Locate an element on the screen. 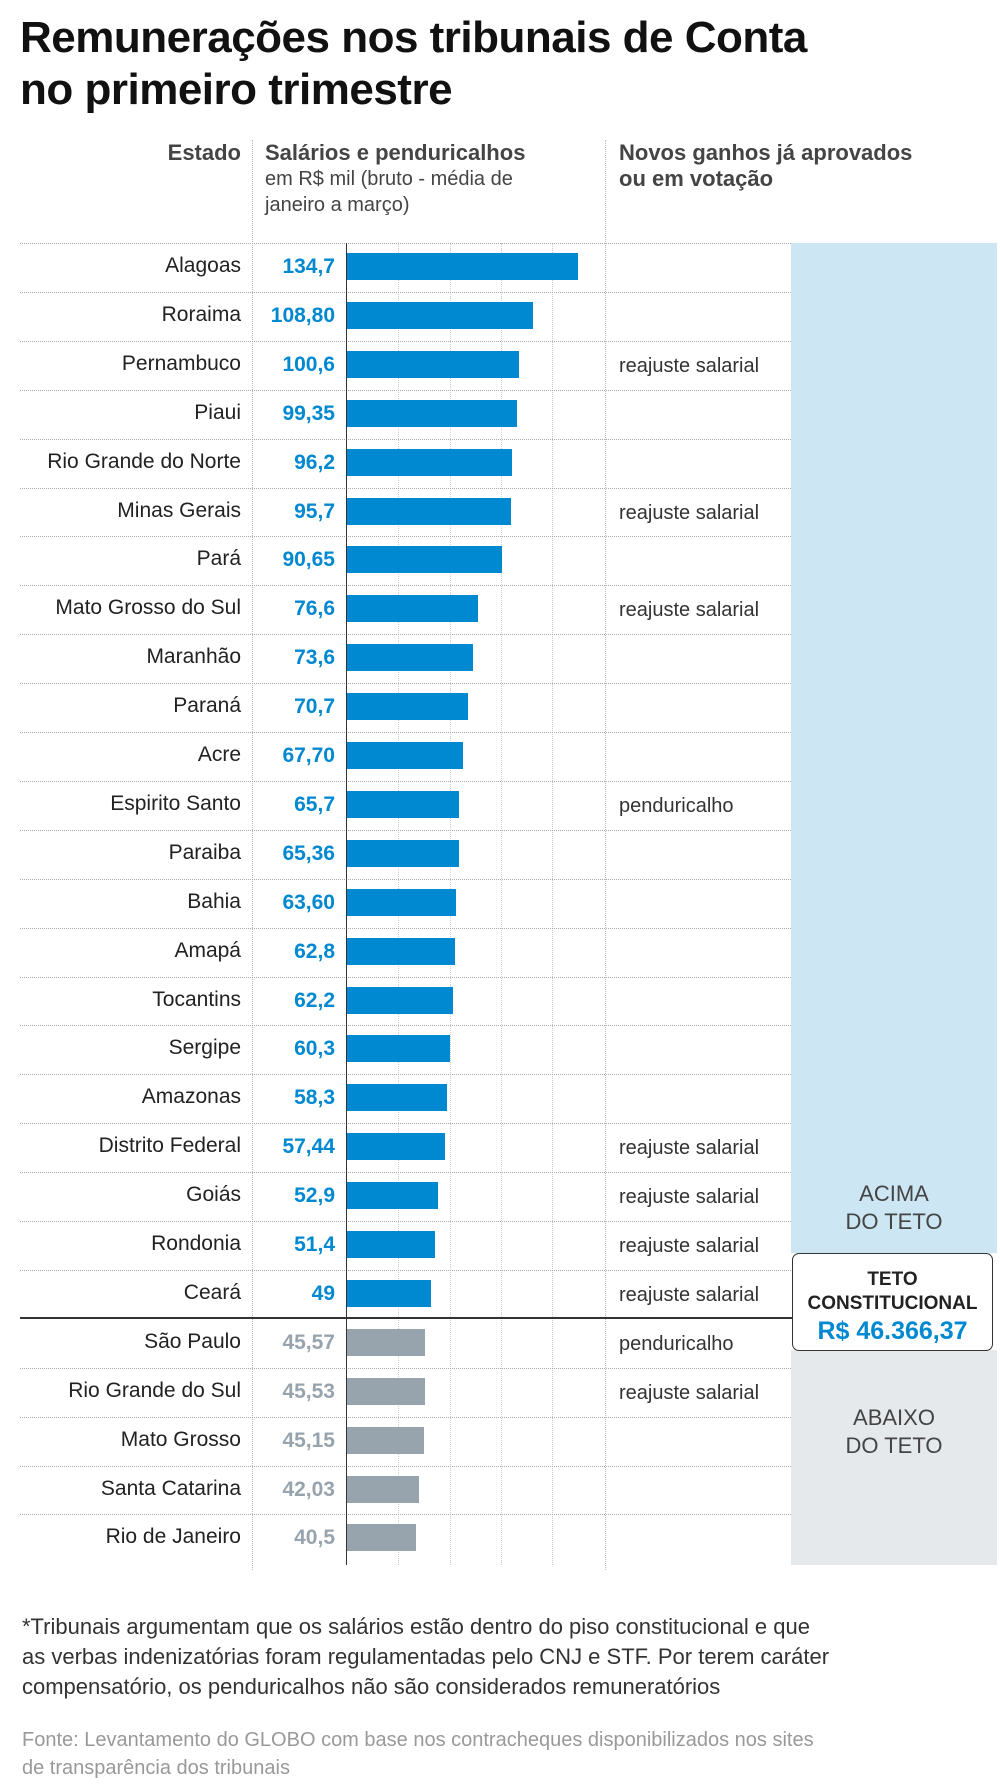 This screenshot has width=1000, height=1784. below-line-1: ABAIXO is located at coordinates (894, 1417).